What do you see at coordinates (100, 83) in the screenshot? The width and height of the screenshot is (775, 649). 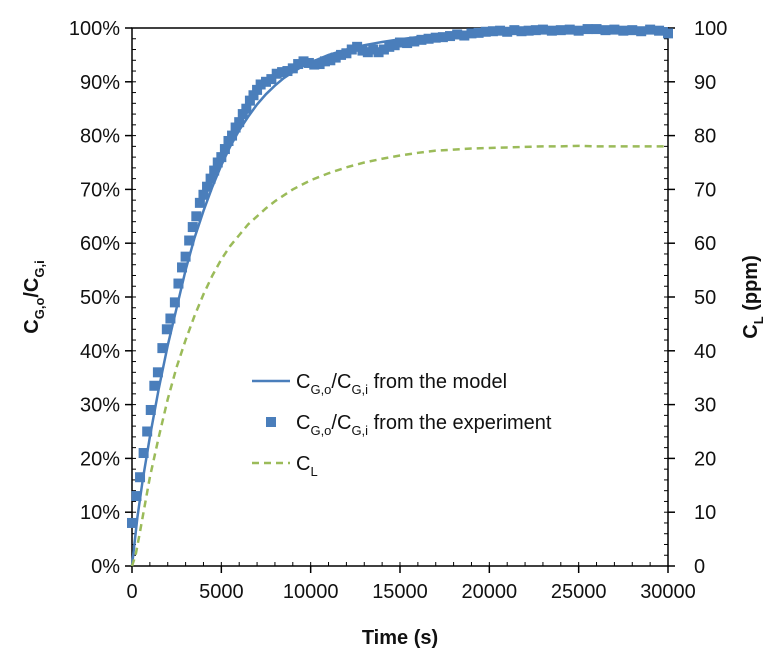 I see `y-left-tick-label: 90%` at bounding box center [100, 83].